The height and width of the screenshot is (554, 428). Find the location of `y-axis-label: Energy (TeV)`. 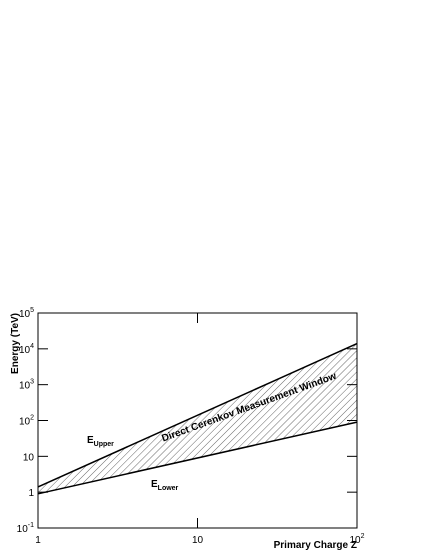

y-axis-label: Energy (TeV) is located at coordinates (15, 343).